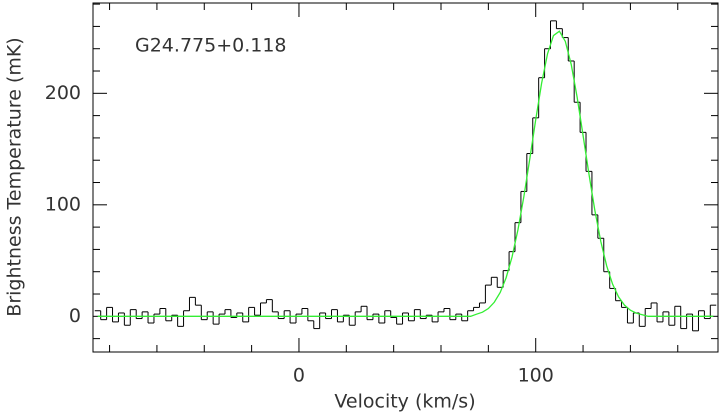 This screenshot has height=419, width=722. What do you see at coordinates (63, 93) in the screenshot?
I see `y-tick-label: 200` at bounding box center [63, 93].